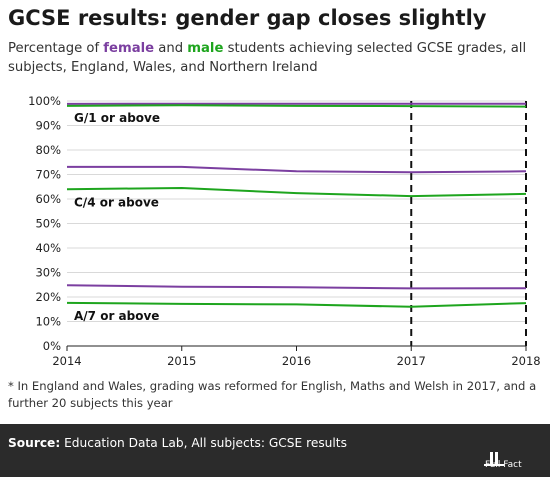 The width and height of the screenshot is (550, 477). I want to click on subtitle-female-keyword: female, so click(129, 48).